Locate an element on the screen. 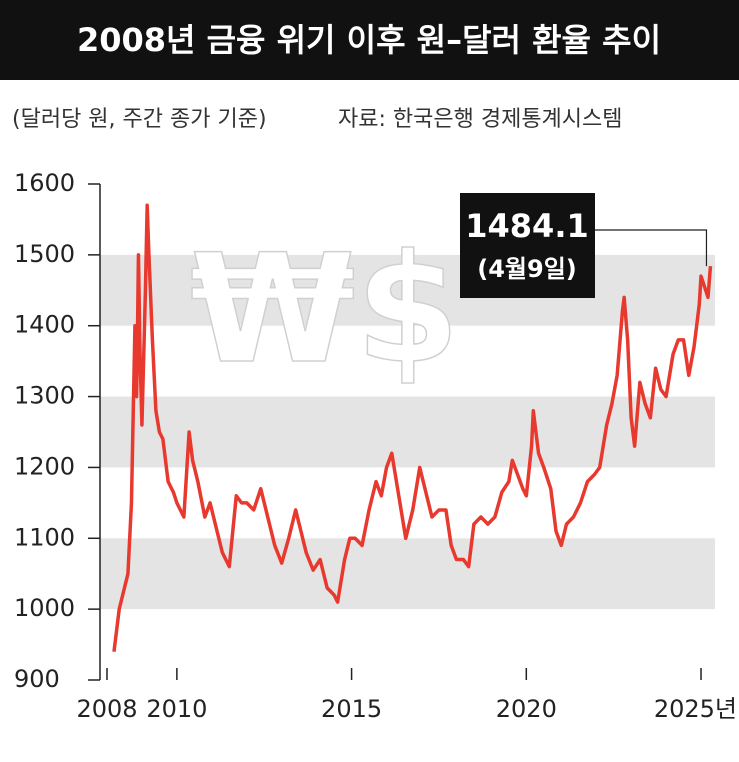  y-tick-label: 1100 is located at coordinates (44, 537).